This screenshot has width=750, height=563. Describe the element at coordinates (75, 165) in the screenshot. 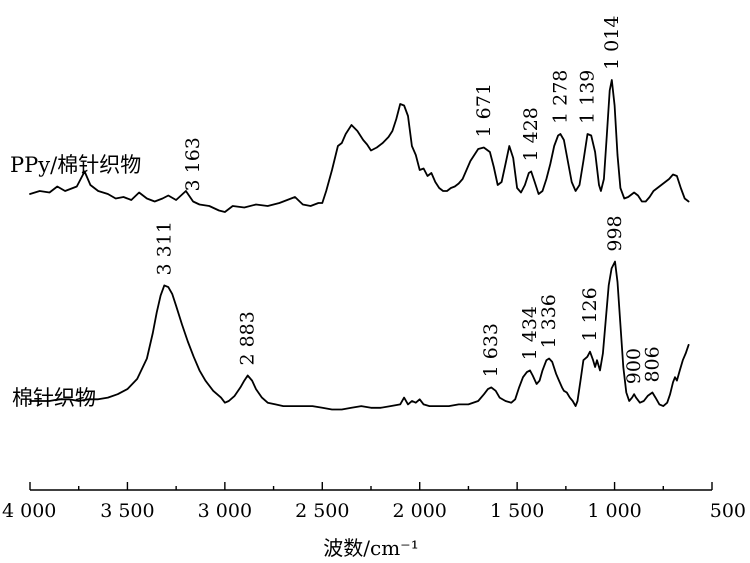

I see `series-name-0: PPy/棉针织物` at that location.